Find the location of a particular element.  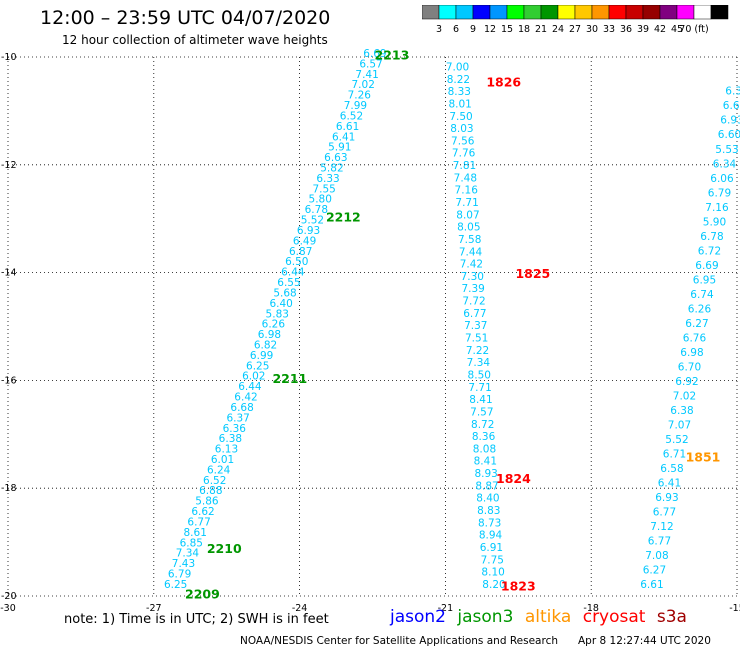

color-scale-label: 30 is located at coordinates (592, 29).